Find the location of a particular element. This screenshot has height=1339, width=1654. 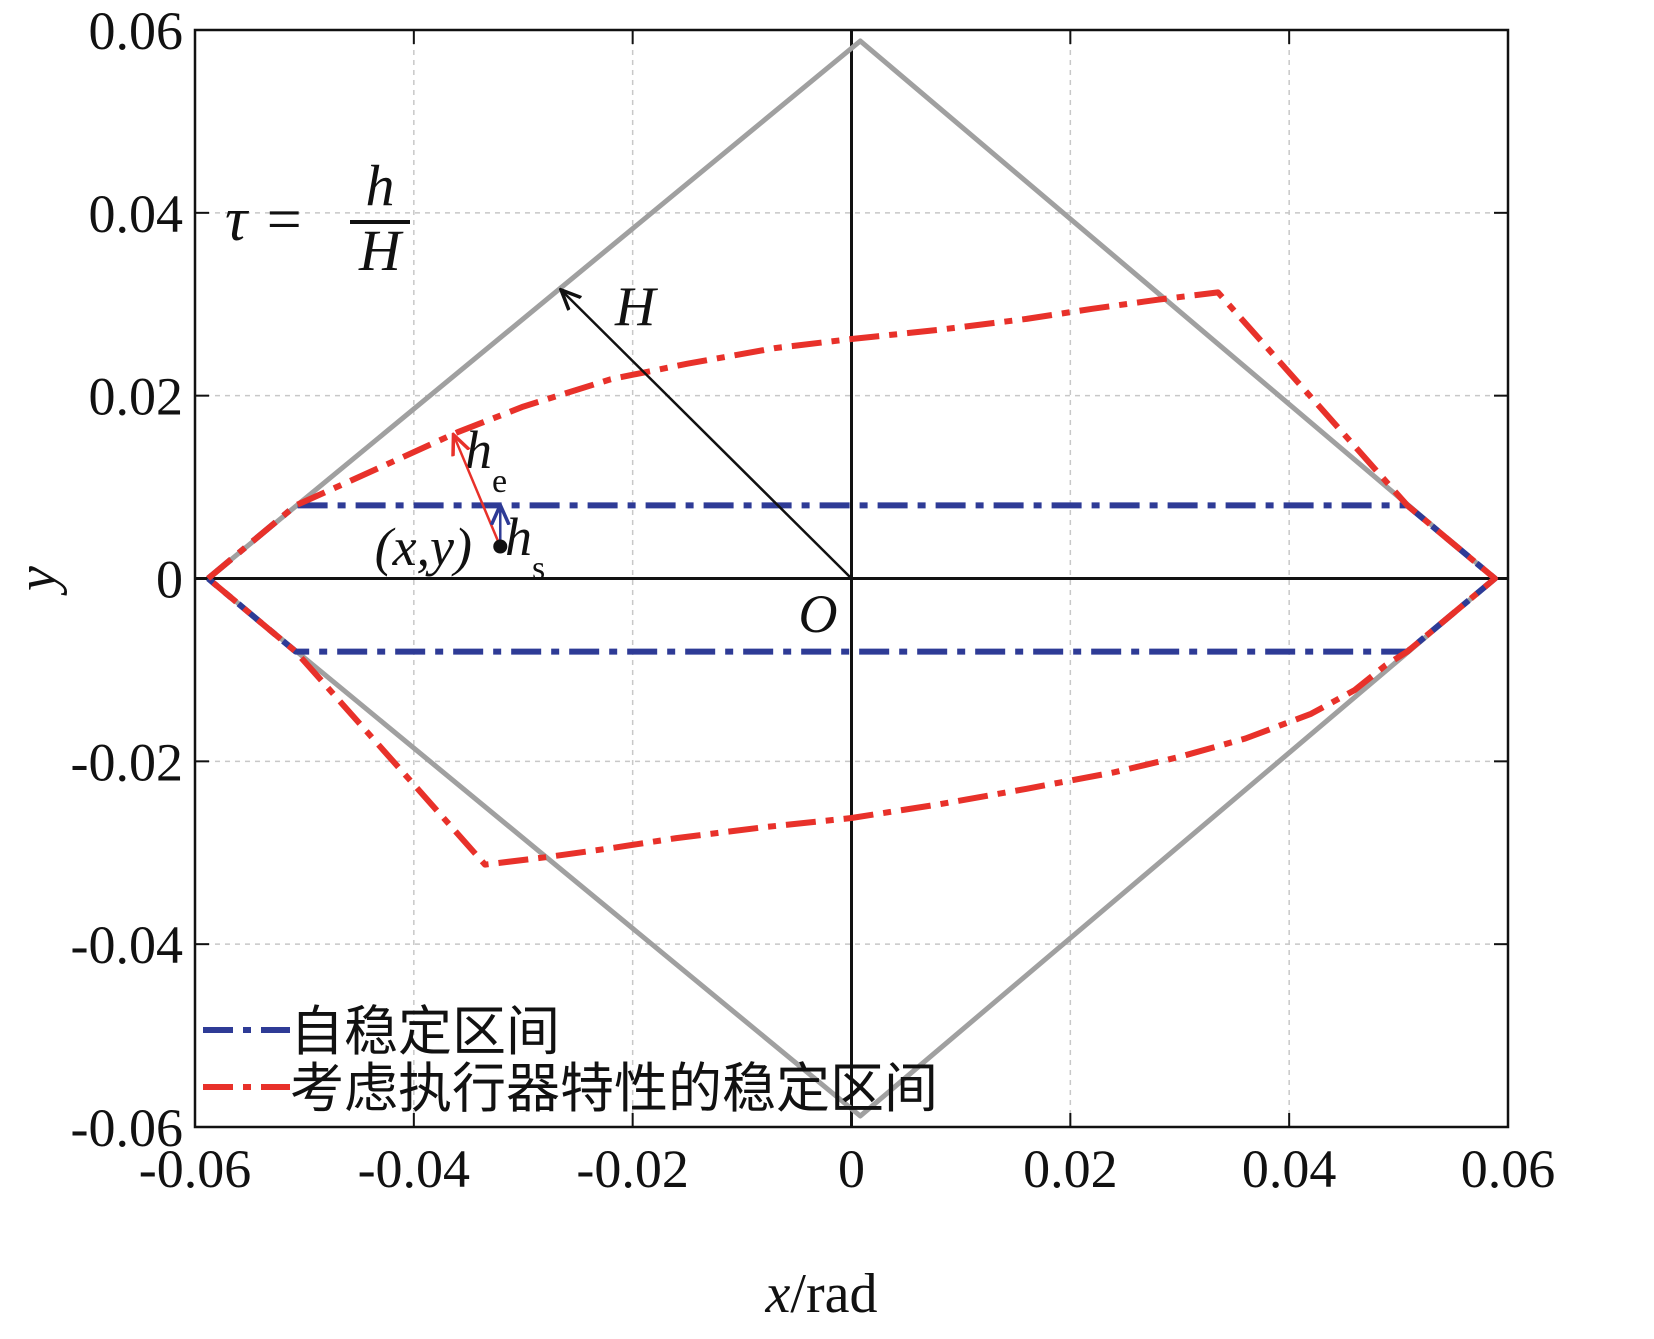

y-tick-label: 0.04 is located at coordinates (136, 214).